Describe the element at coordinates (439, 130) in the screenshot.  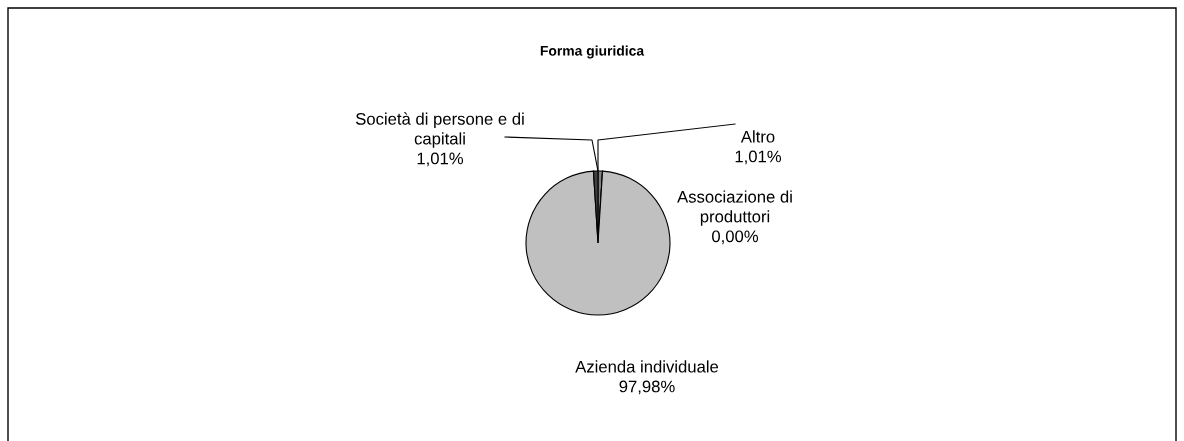
I see `slice-label: Società di persone e di capitali` at that location.